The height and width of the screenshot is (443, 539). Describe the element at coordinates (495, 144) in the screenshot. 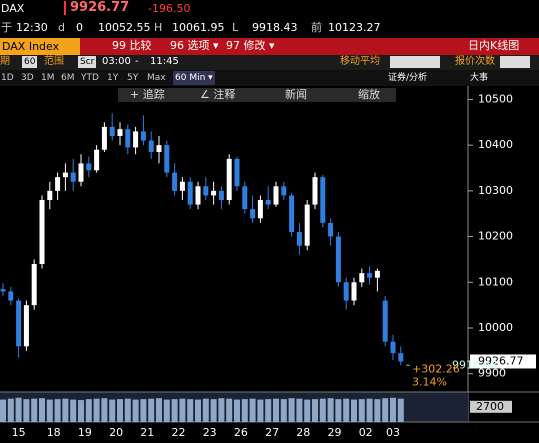

I see `y-tick-label: 10400` at that location.